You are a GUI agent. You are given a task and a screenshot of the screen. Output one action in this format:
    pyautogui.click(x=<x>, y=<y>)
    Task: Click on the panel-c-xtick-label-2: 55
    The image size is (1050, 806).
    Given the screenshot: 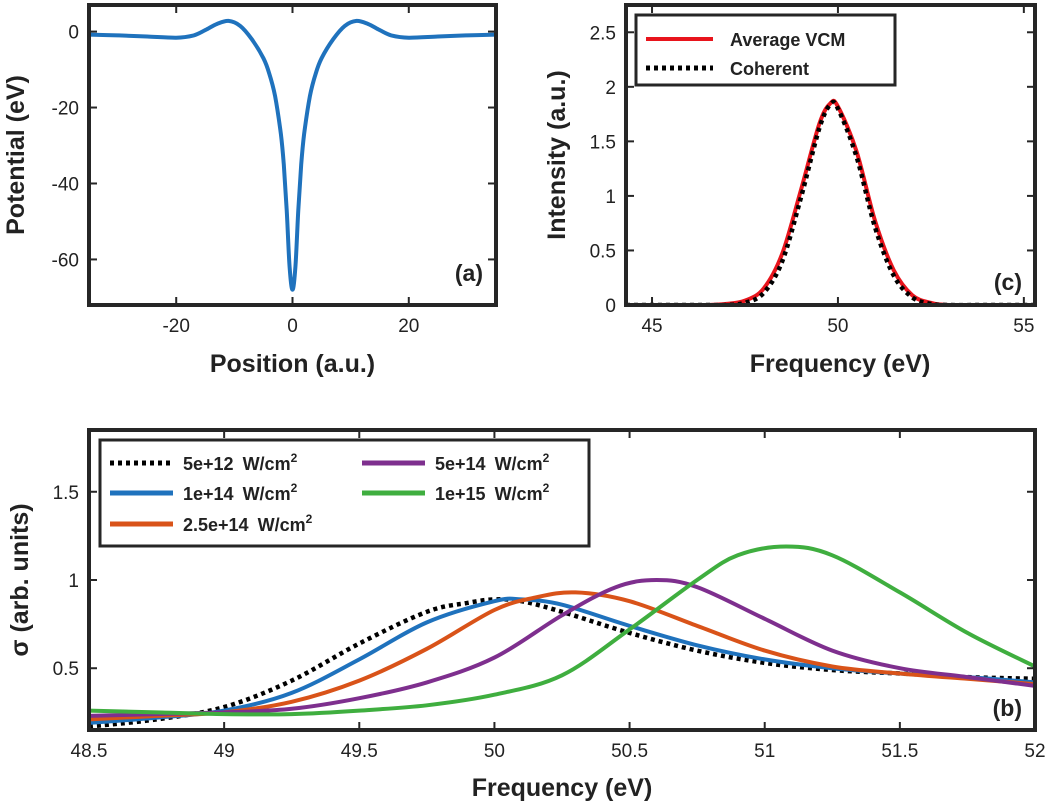 What is the action you would take?
    pyautogui.click(x=1023, y=326)
    